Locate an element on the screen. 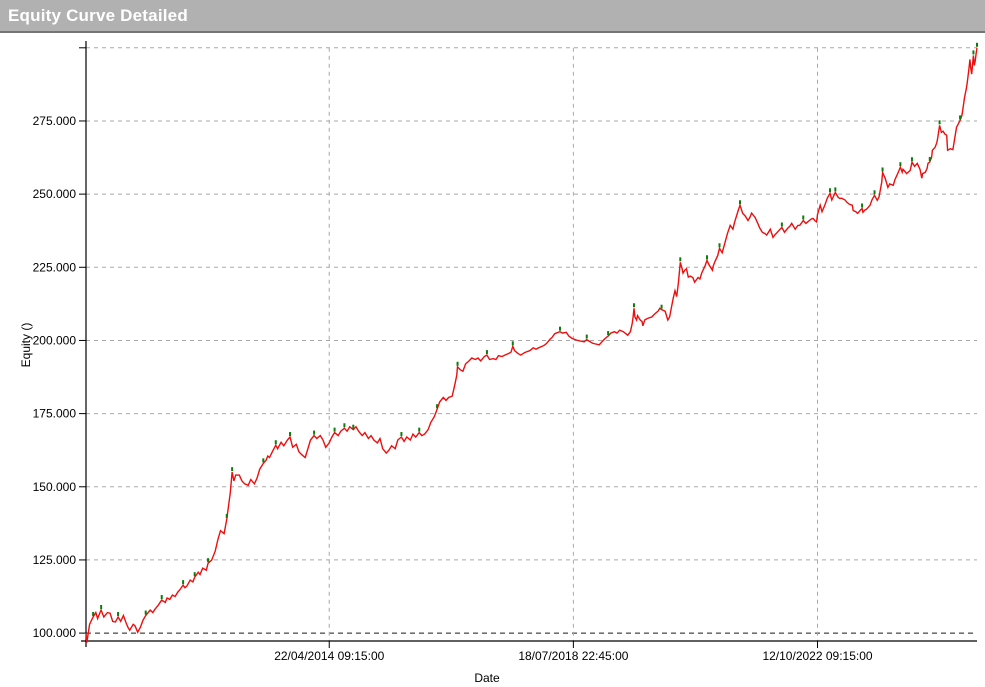  x-tick-label: 22/04/2014 09:15:00 is located at coordinates (329, 656).